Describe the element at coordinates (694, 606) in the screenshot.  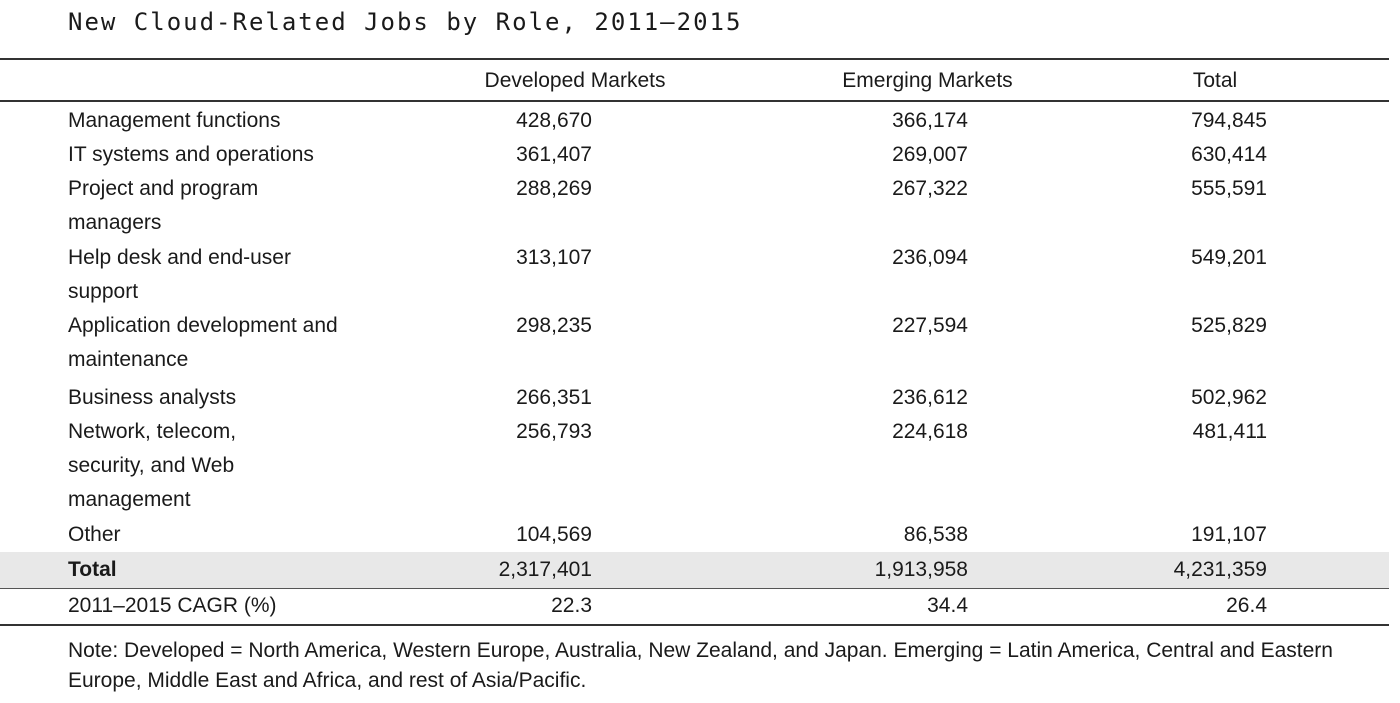
I see `cagr-row: 2011–2015 CAGR (%) 22.3 34.4 26.4` at that location.